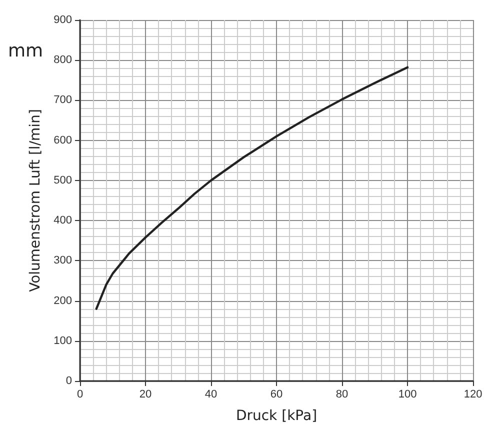  What do you see at coordinates (63, 340) in the screenshot?
I see `y-tick-label: 100` at bounding box center [63, 340].